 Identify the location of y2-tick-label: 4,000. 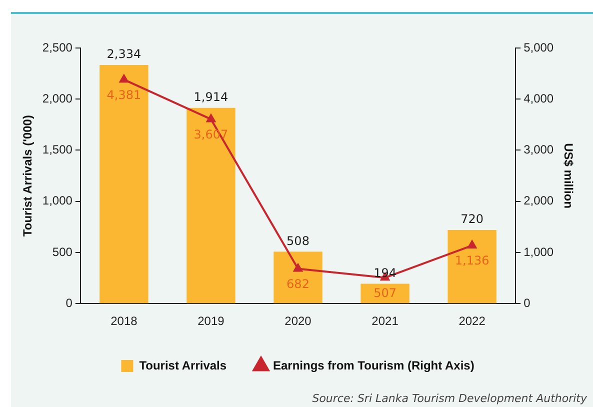
(539, 98).